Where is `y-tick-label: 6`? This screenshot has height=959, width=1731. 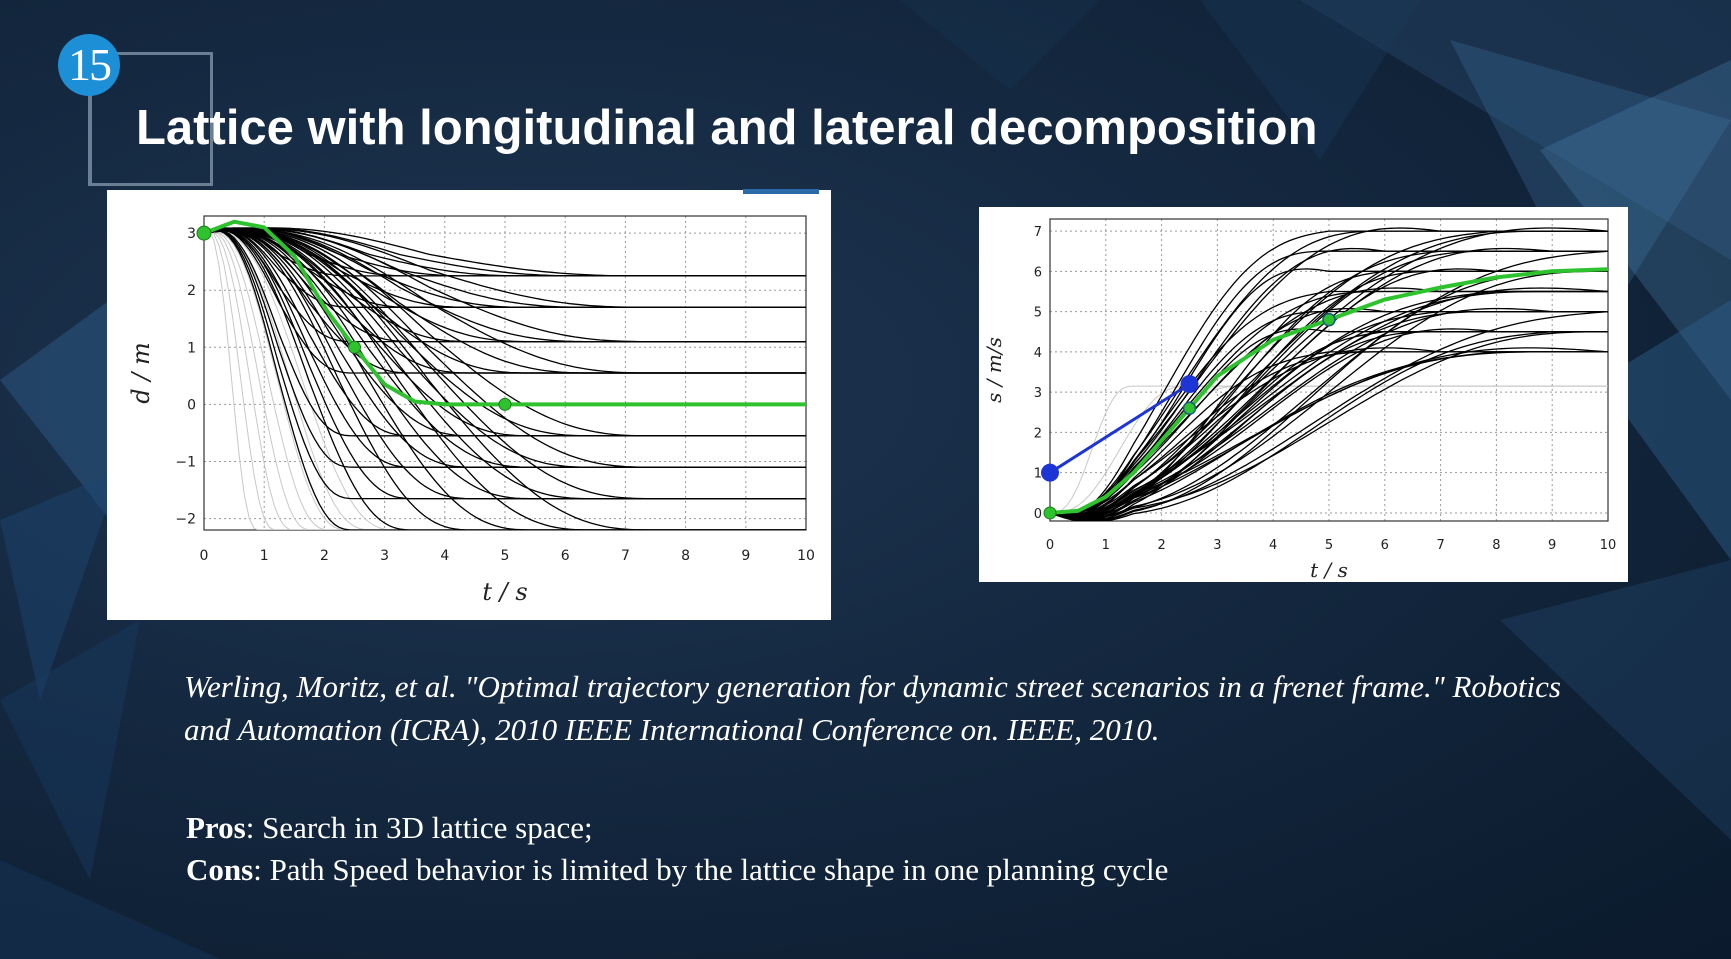 y-tick-label: 6 is located at coordinates (1038, 272).